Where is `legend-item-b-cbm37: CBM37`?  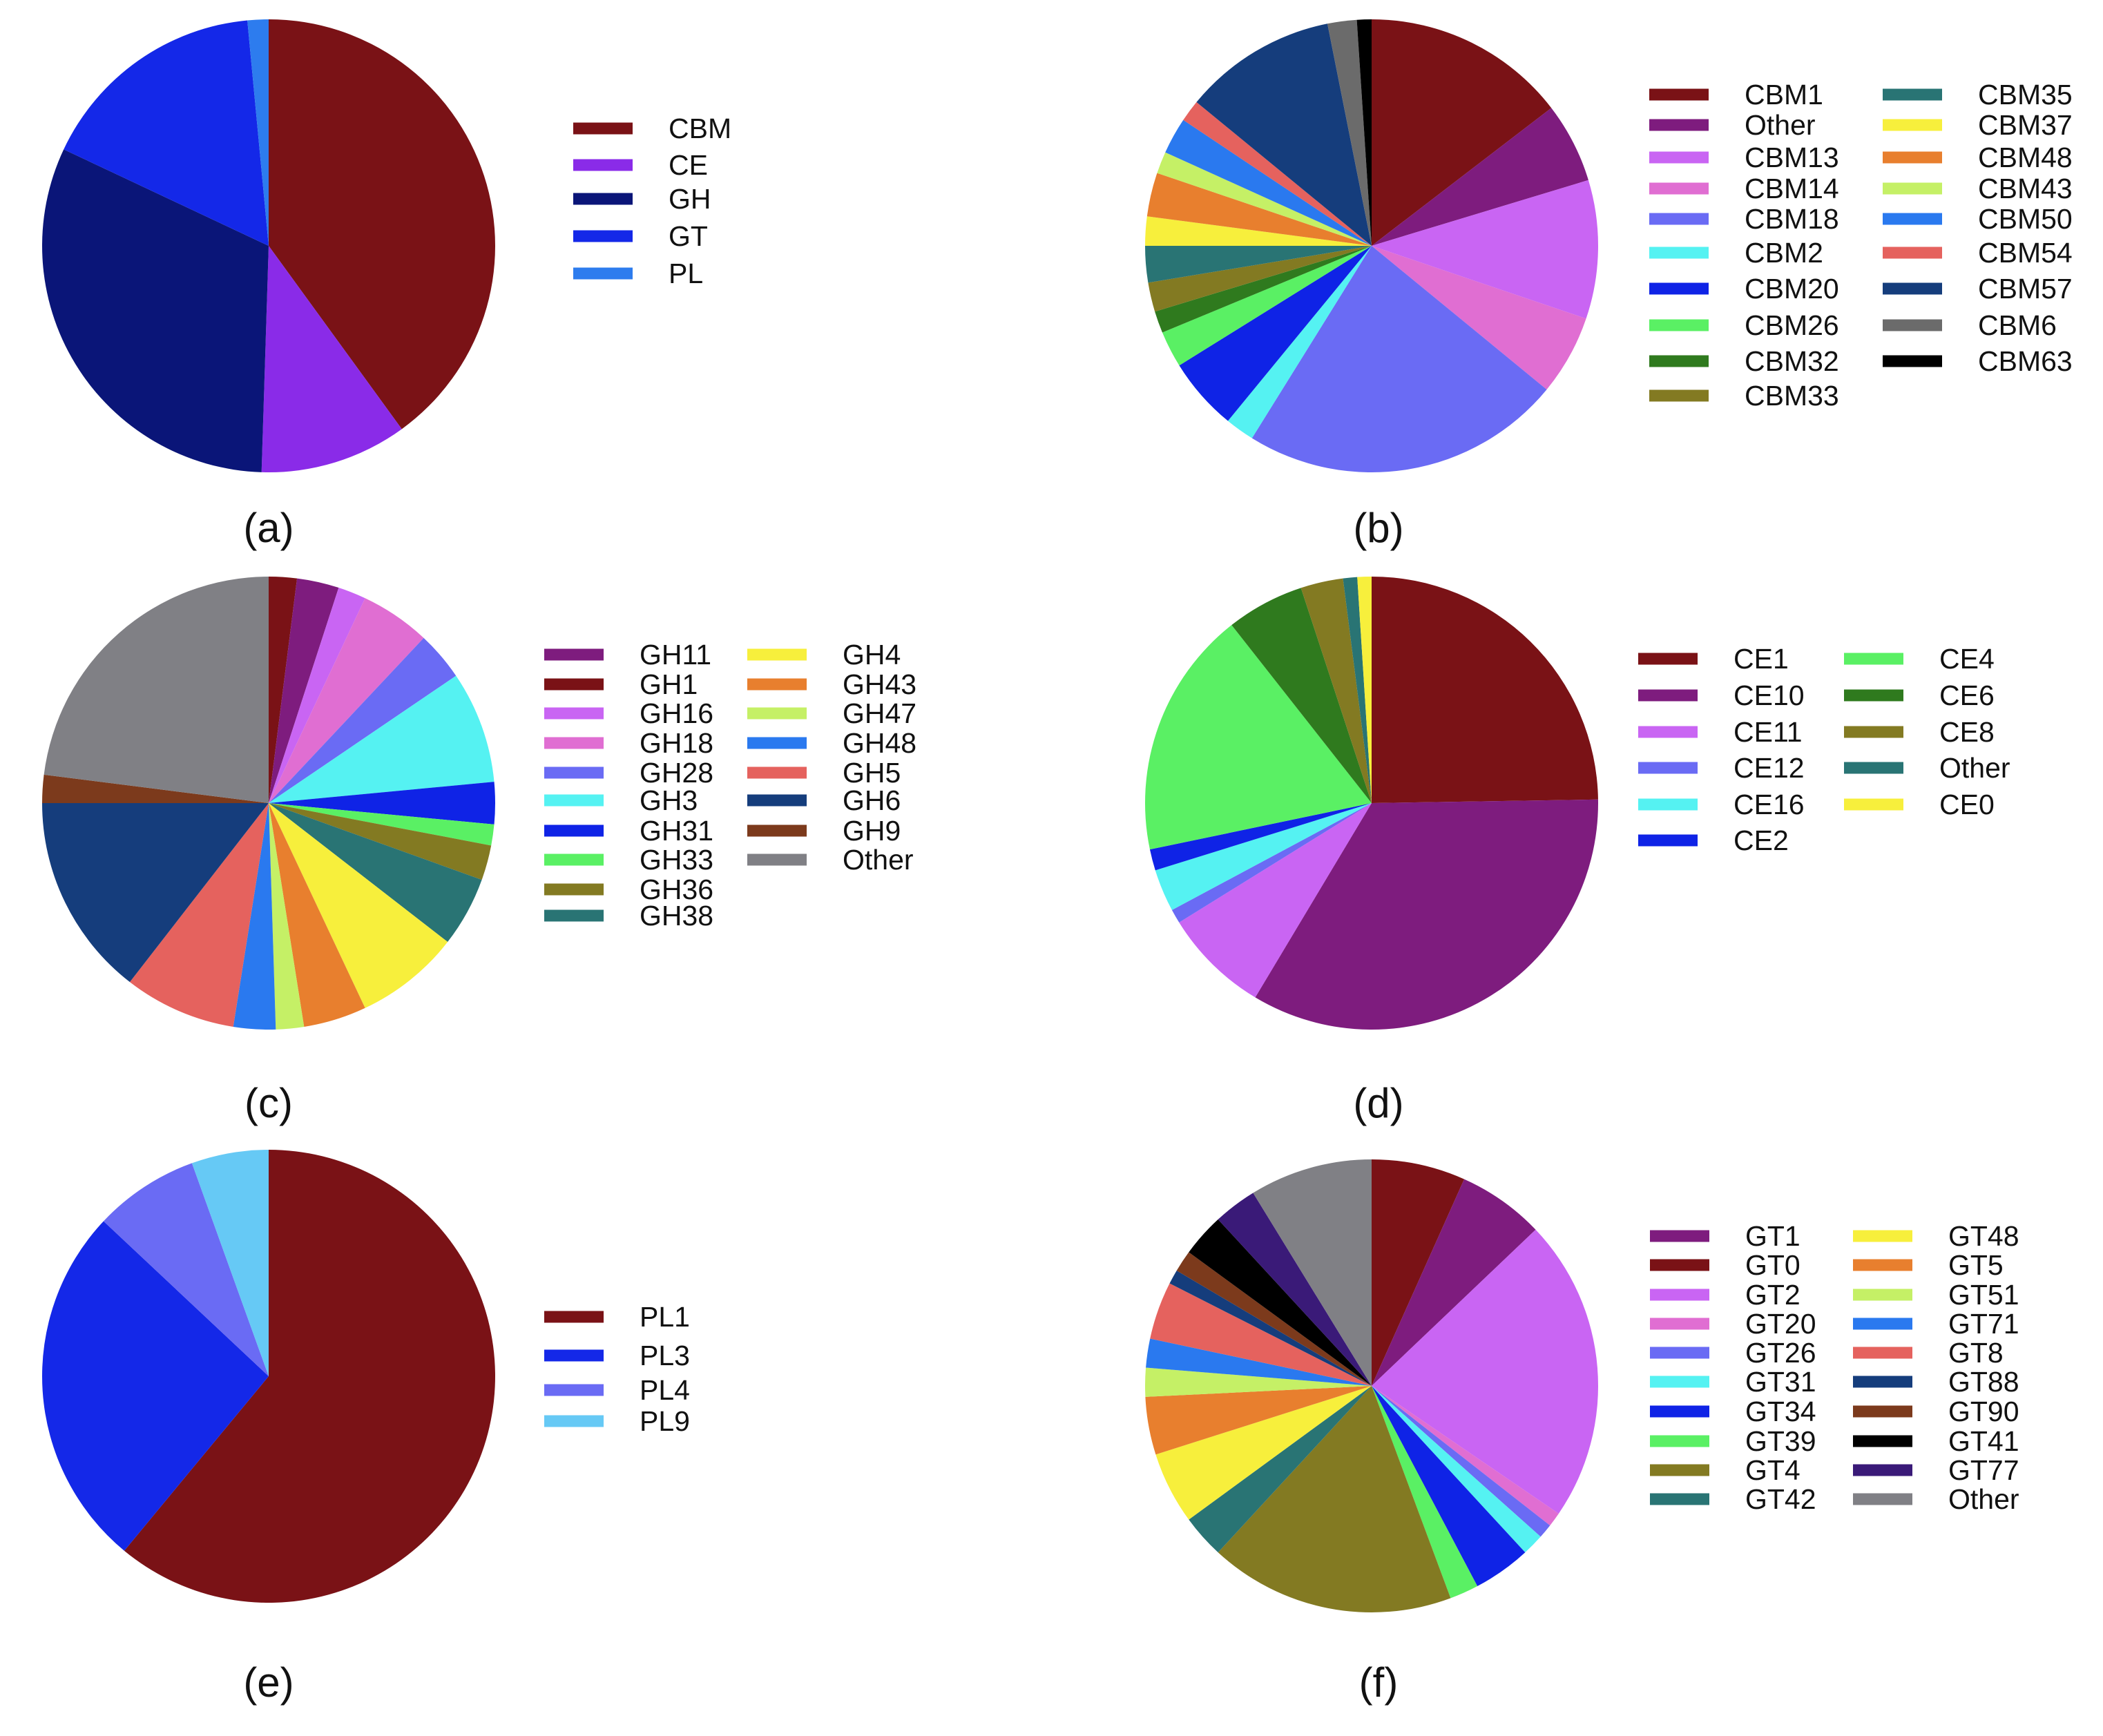 legend-item-b-cbm37: CBM37 is located at coordinates (1978, 125).